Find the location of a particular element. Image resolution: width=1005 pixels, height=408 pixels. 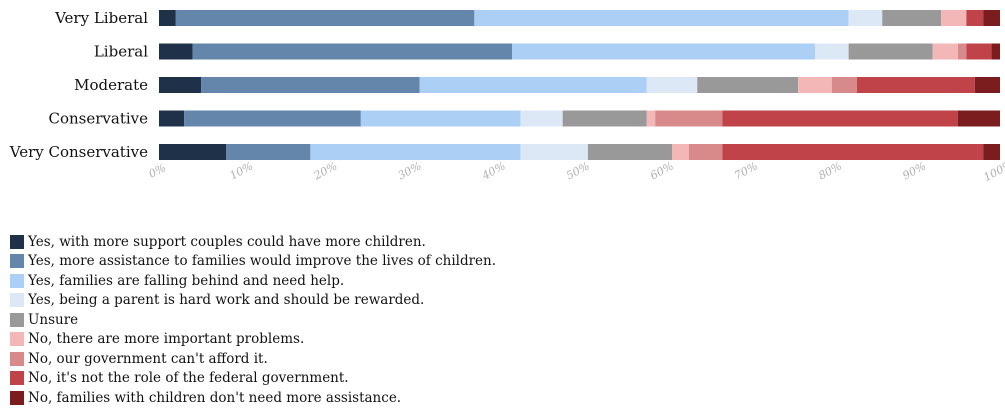

x-tick-label: 90% is located at coordinates (914, 170).